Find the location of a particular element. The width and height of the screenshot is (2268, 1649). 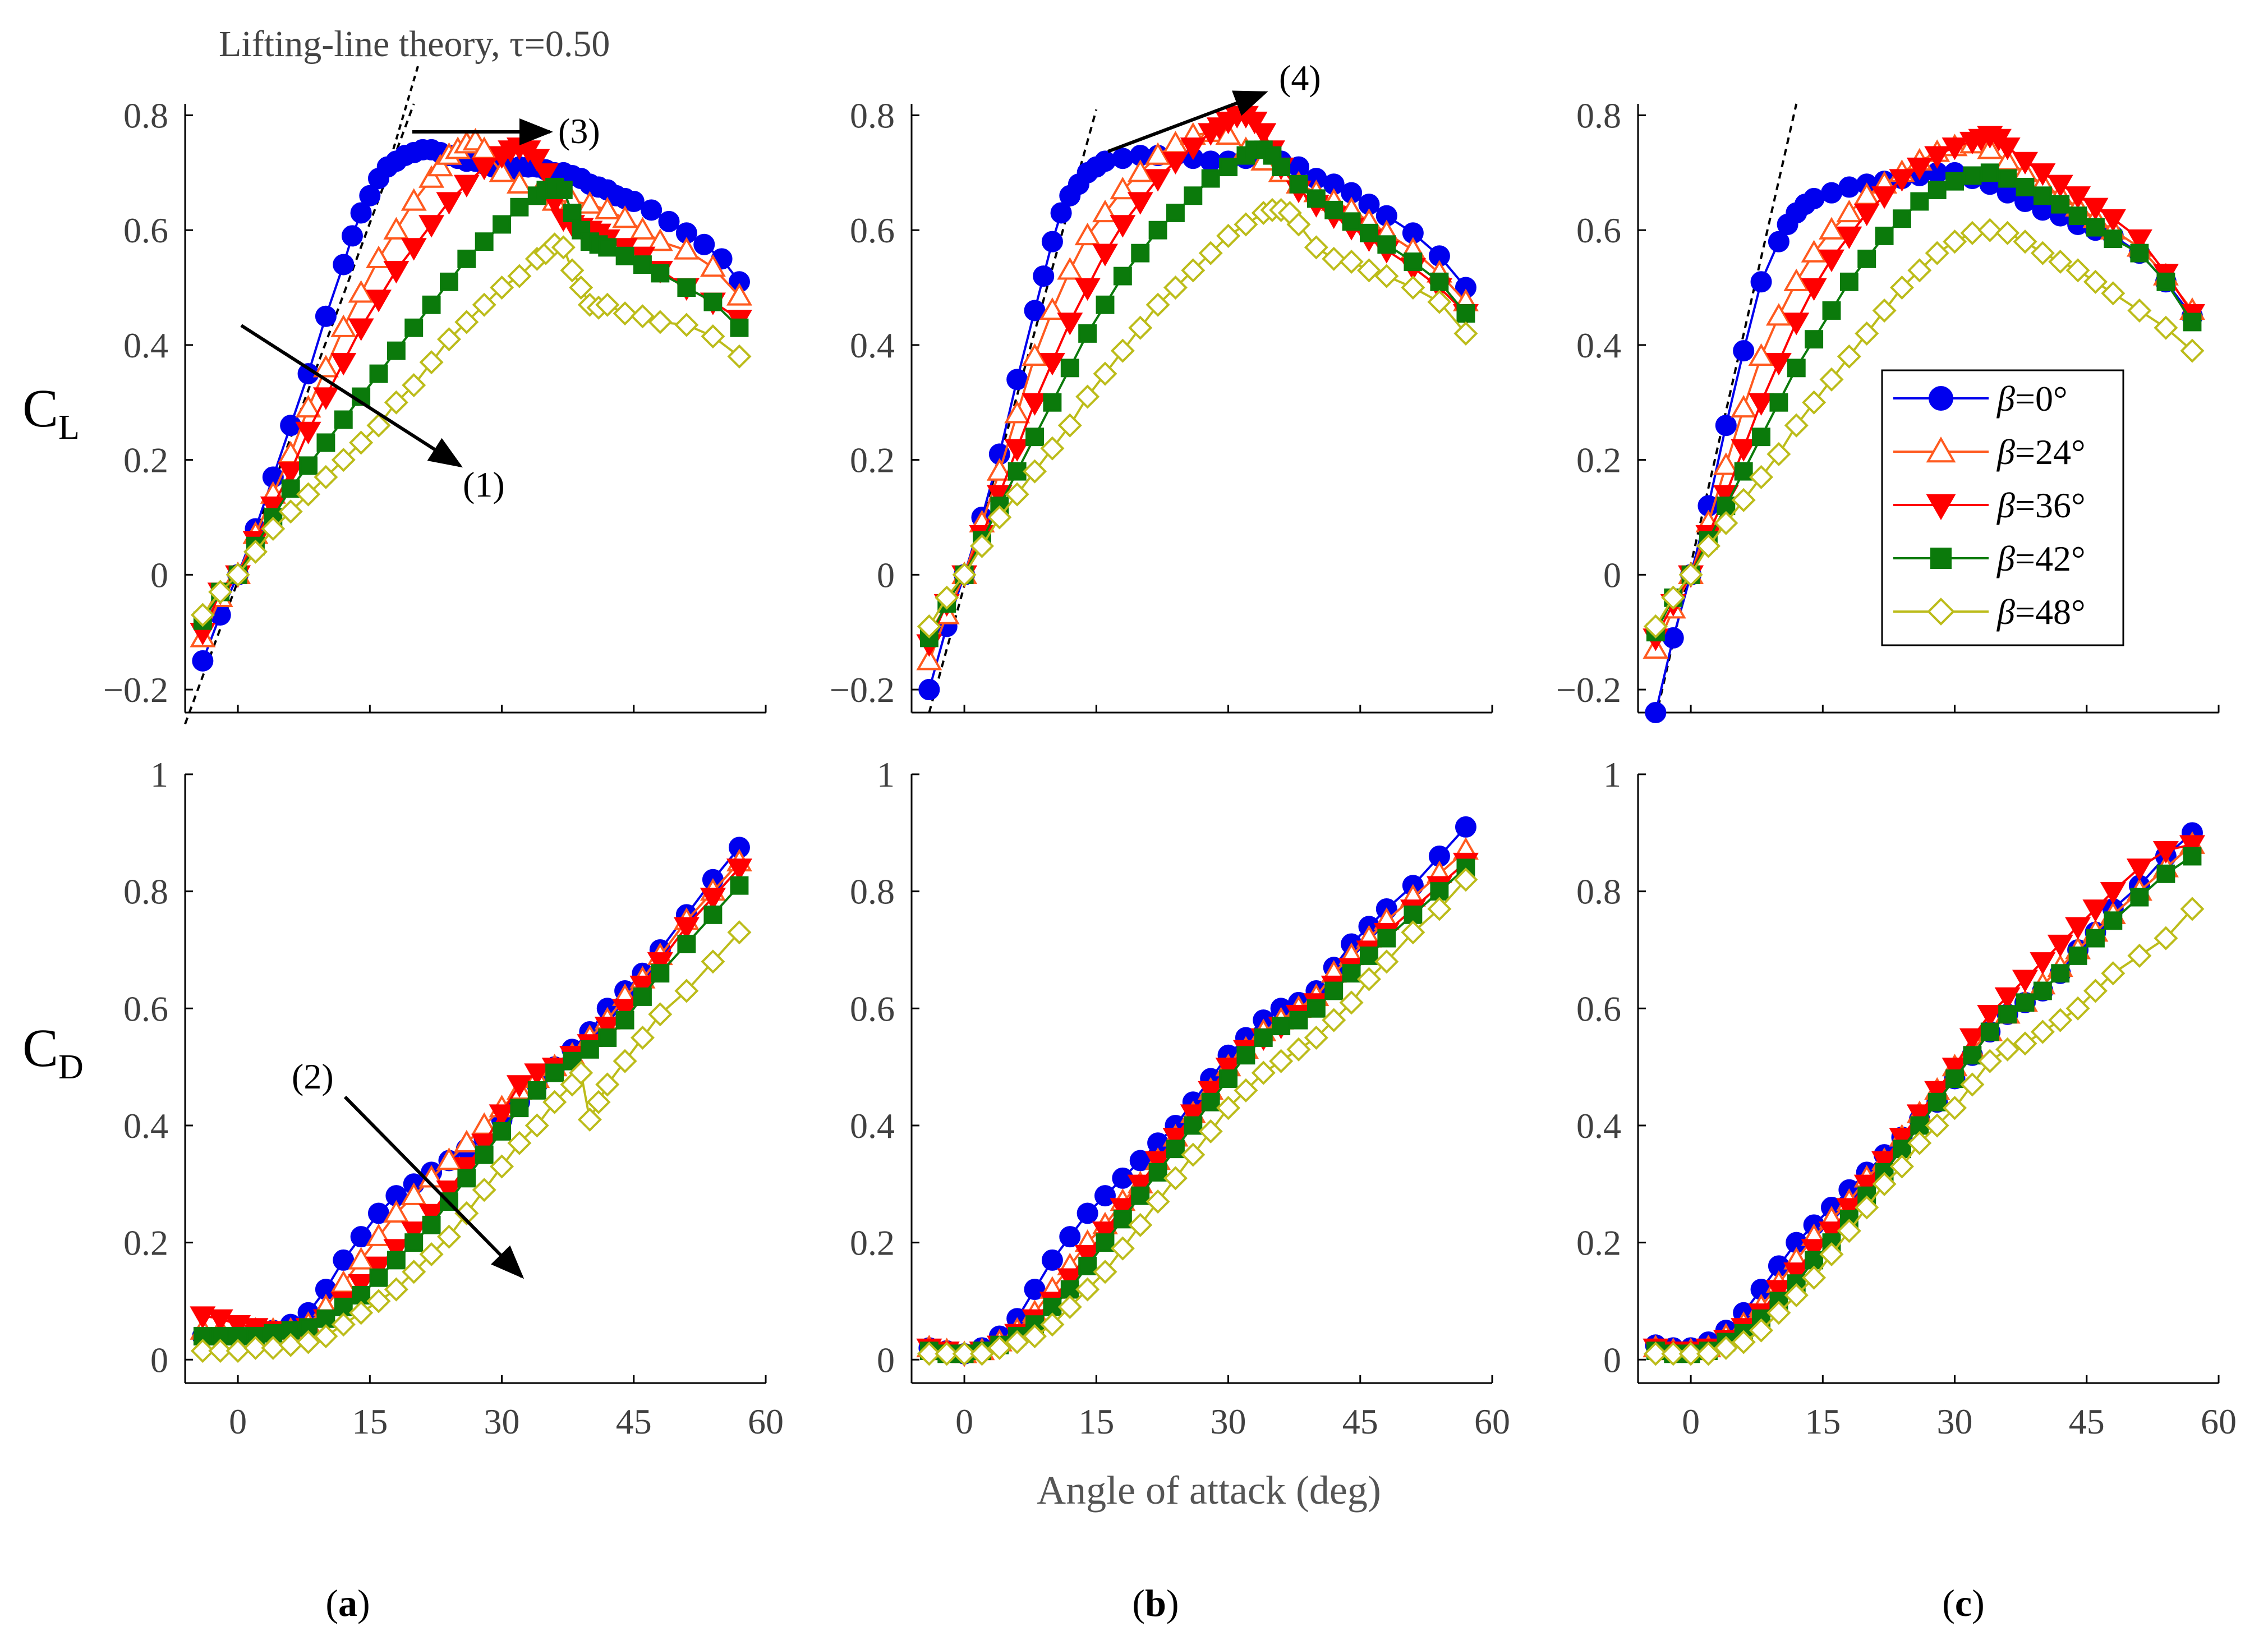

panel-label-c-close: ) is located at coordinates (1978, 1603).